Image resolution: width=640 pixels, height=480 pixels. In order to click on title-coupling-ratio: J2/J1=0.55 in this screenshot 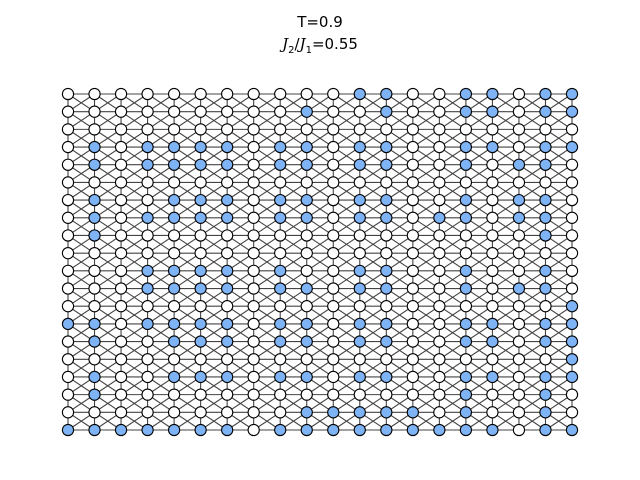, I will do `click(320, 45)`.